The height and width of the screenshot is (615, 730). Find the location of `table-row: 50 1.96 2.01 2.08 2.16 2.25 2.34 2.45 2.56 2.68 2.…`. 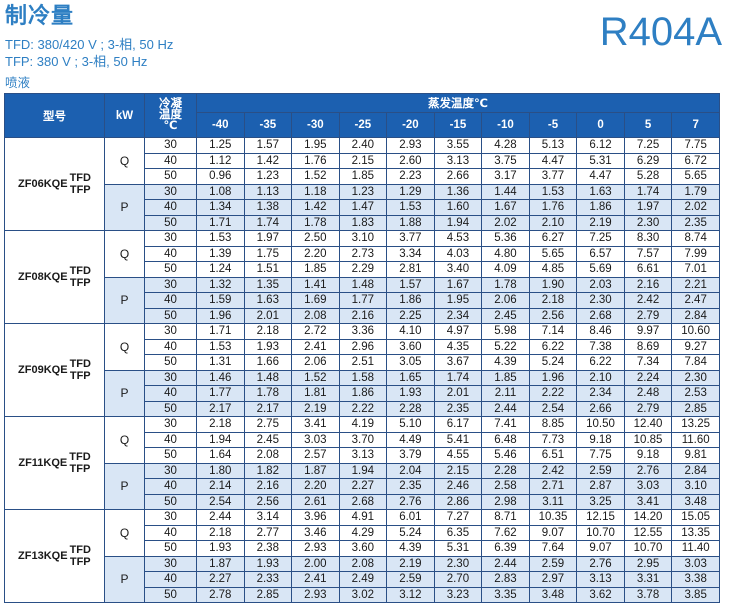

table-row: 50 1.96 2.01 2.08 2.16 2.25 2.34 2.45 2.56 2.68 2.… is located at coordinates (362, 315).